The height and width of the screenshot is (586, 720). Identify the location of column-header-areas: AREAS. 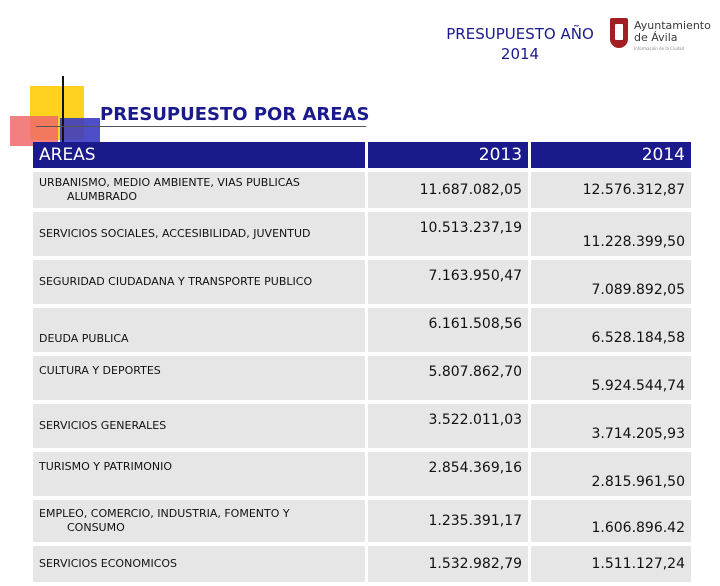
(199, 155).